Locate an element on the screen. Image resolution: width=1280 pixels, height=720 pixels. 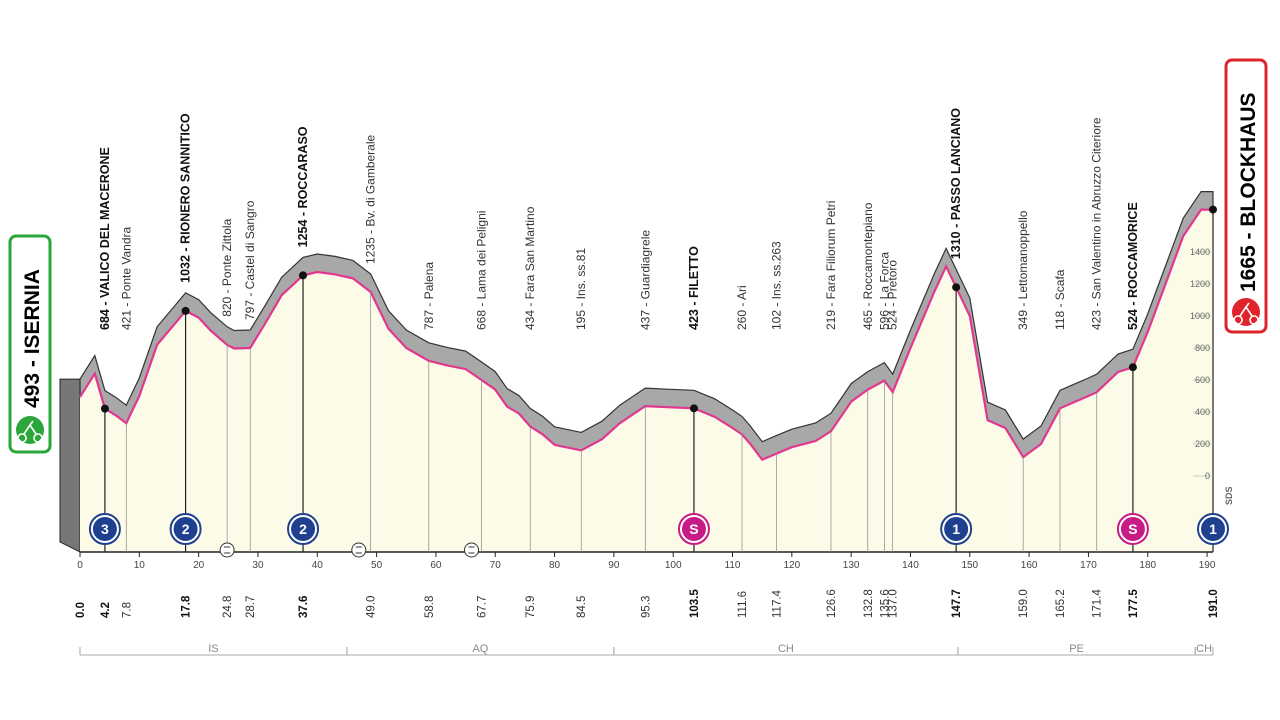
km-label: 191.0 is located at coordinates (1214, 603).